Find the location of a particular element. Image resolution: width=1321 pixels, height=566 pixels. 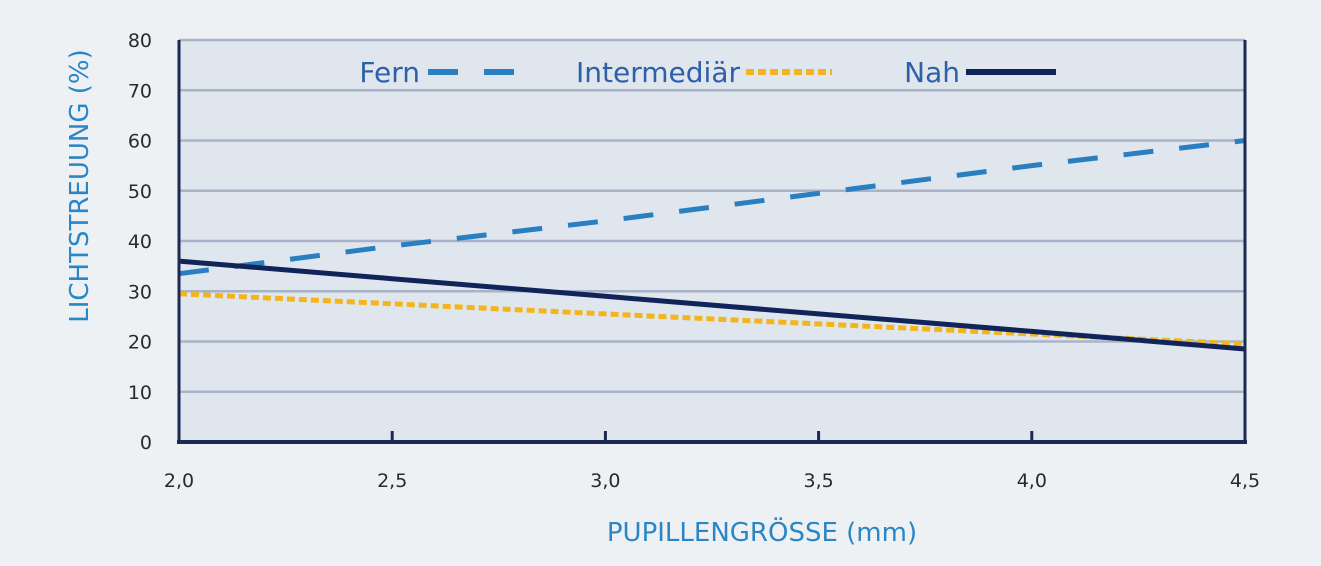

x-tick-label: 2,5 is located at coordinates (392, 481).